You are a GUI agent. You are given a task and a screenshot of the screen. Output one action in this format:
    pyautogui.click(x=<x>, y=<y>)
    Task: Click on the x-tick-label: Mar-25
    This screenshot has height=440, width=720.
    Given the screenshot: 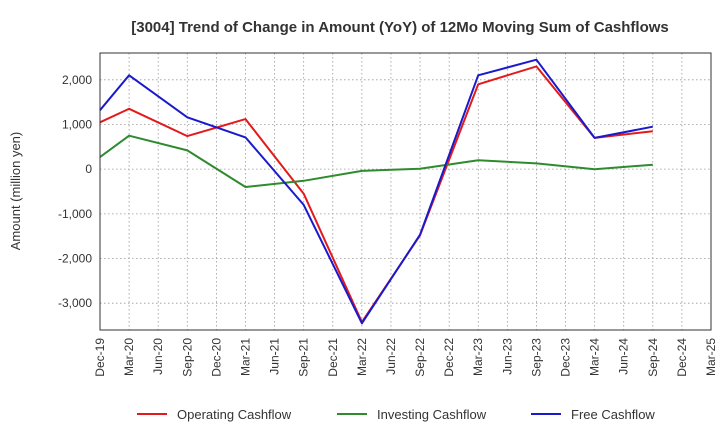 What is the action you would take?
    pyautogui.click(x=711, y=357)
    